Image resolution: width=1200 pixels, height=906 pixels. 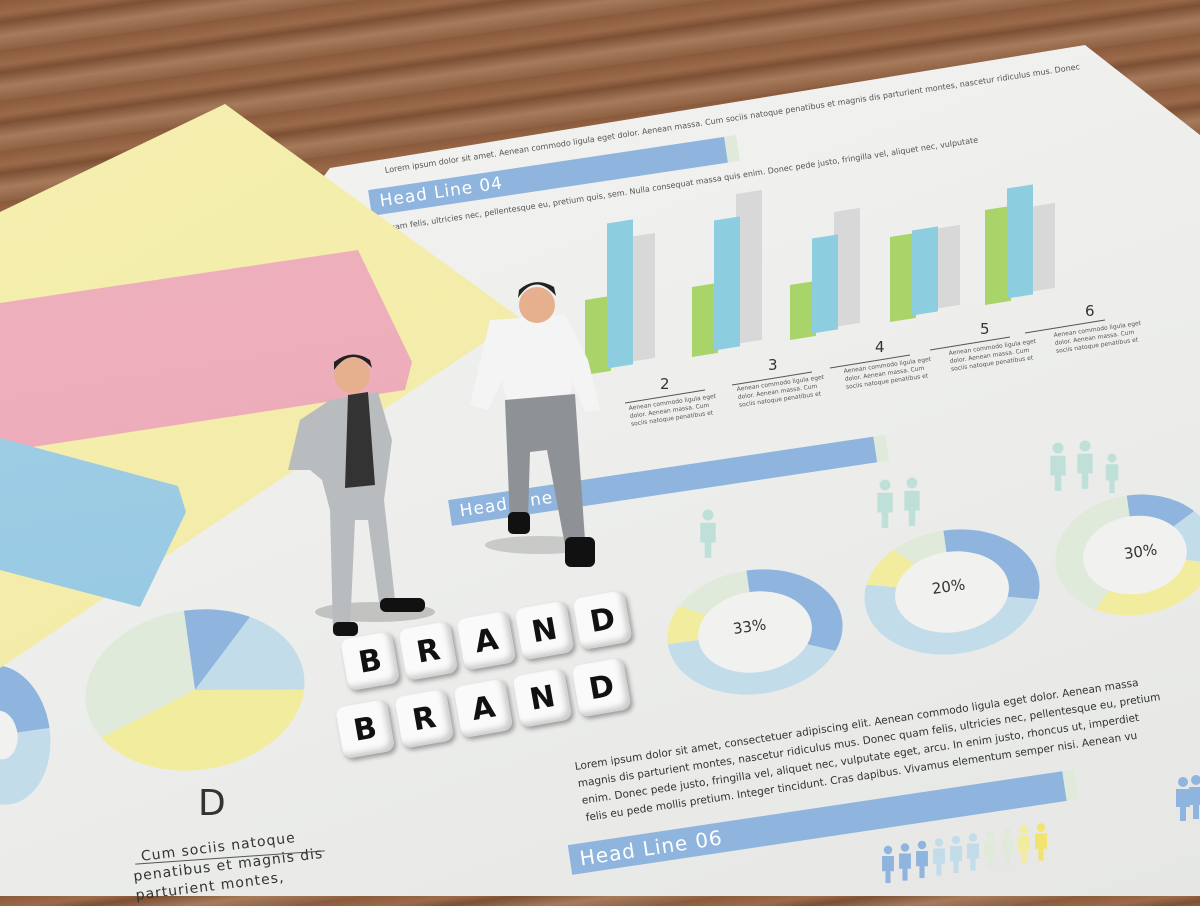 I want to click on bar-label-6: 6, so click(x=1090, y=311).